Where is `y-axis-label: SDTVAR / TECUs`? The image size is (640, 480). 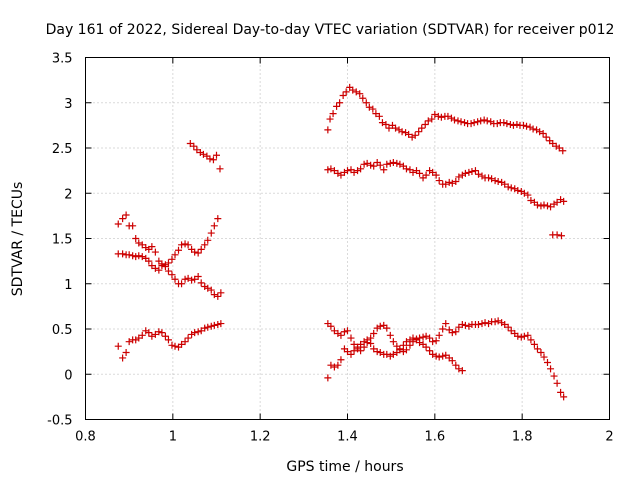 y-axis-label: SDTVAR / TECUs is located at coordinates (18, 239).